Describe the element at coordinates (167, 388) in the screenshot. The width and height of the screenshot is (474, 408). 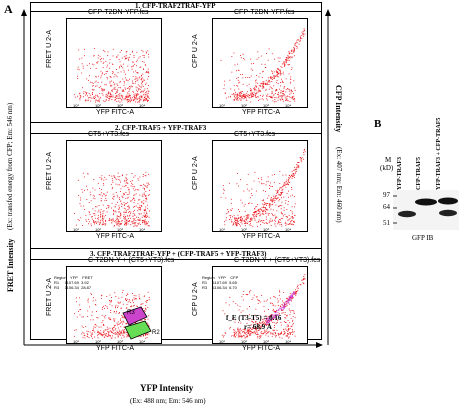
I see `x-axis-title: YFP Intensity` at that location.